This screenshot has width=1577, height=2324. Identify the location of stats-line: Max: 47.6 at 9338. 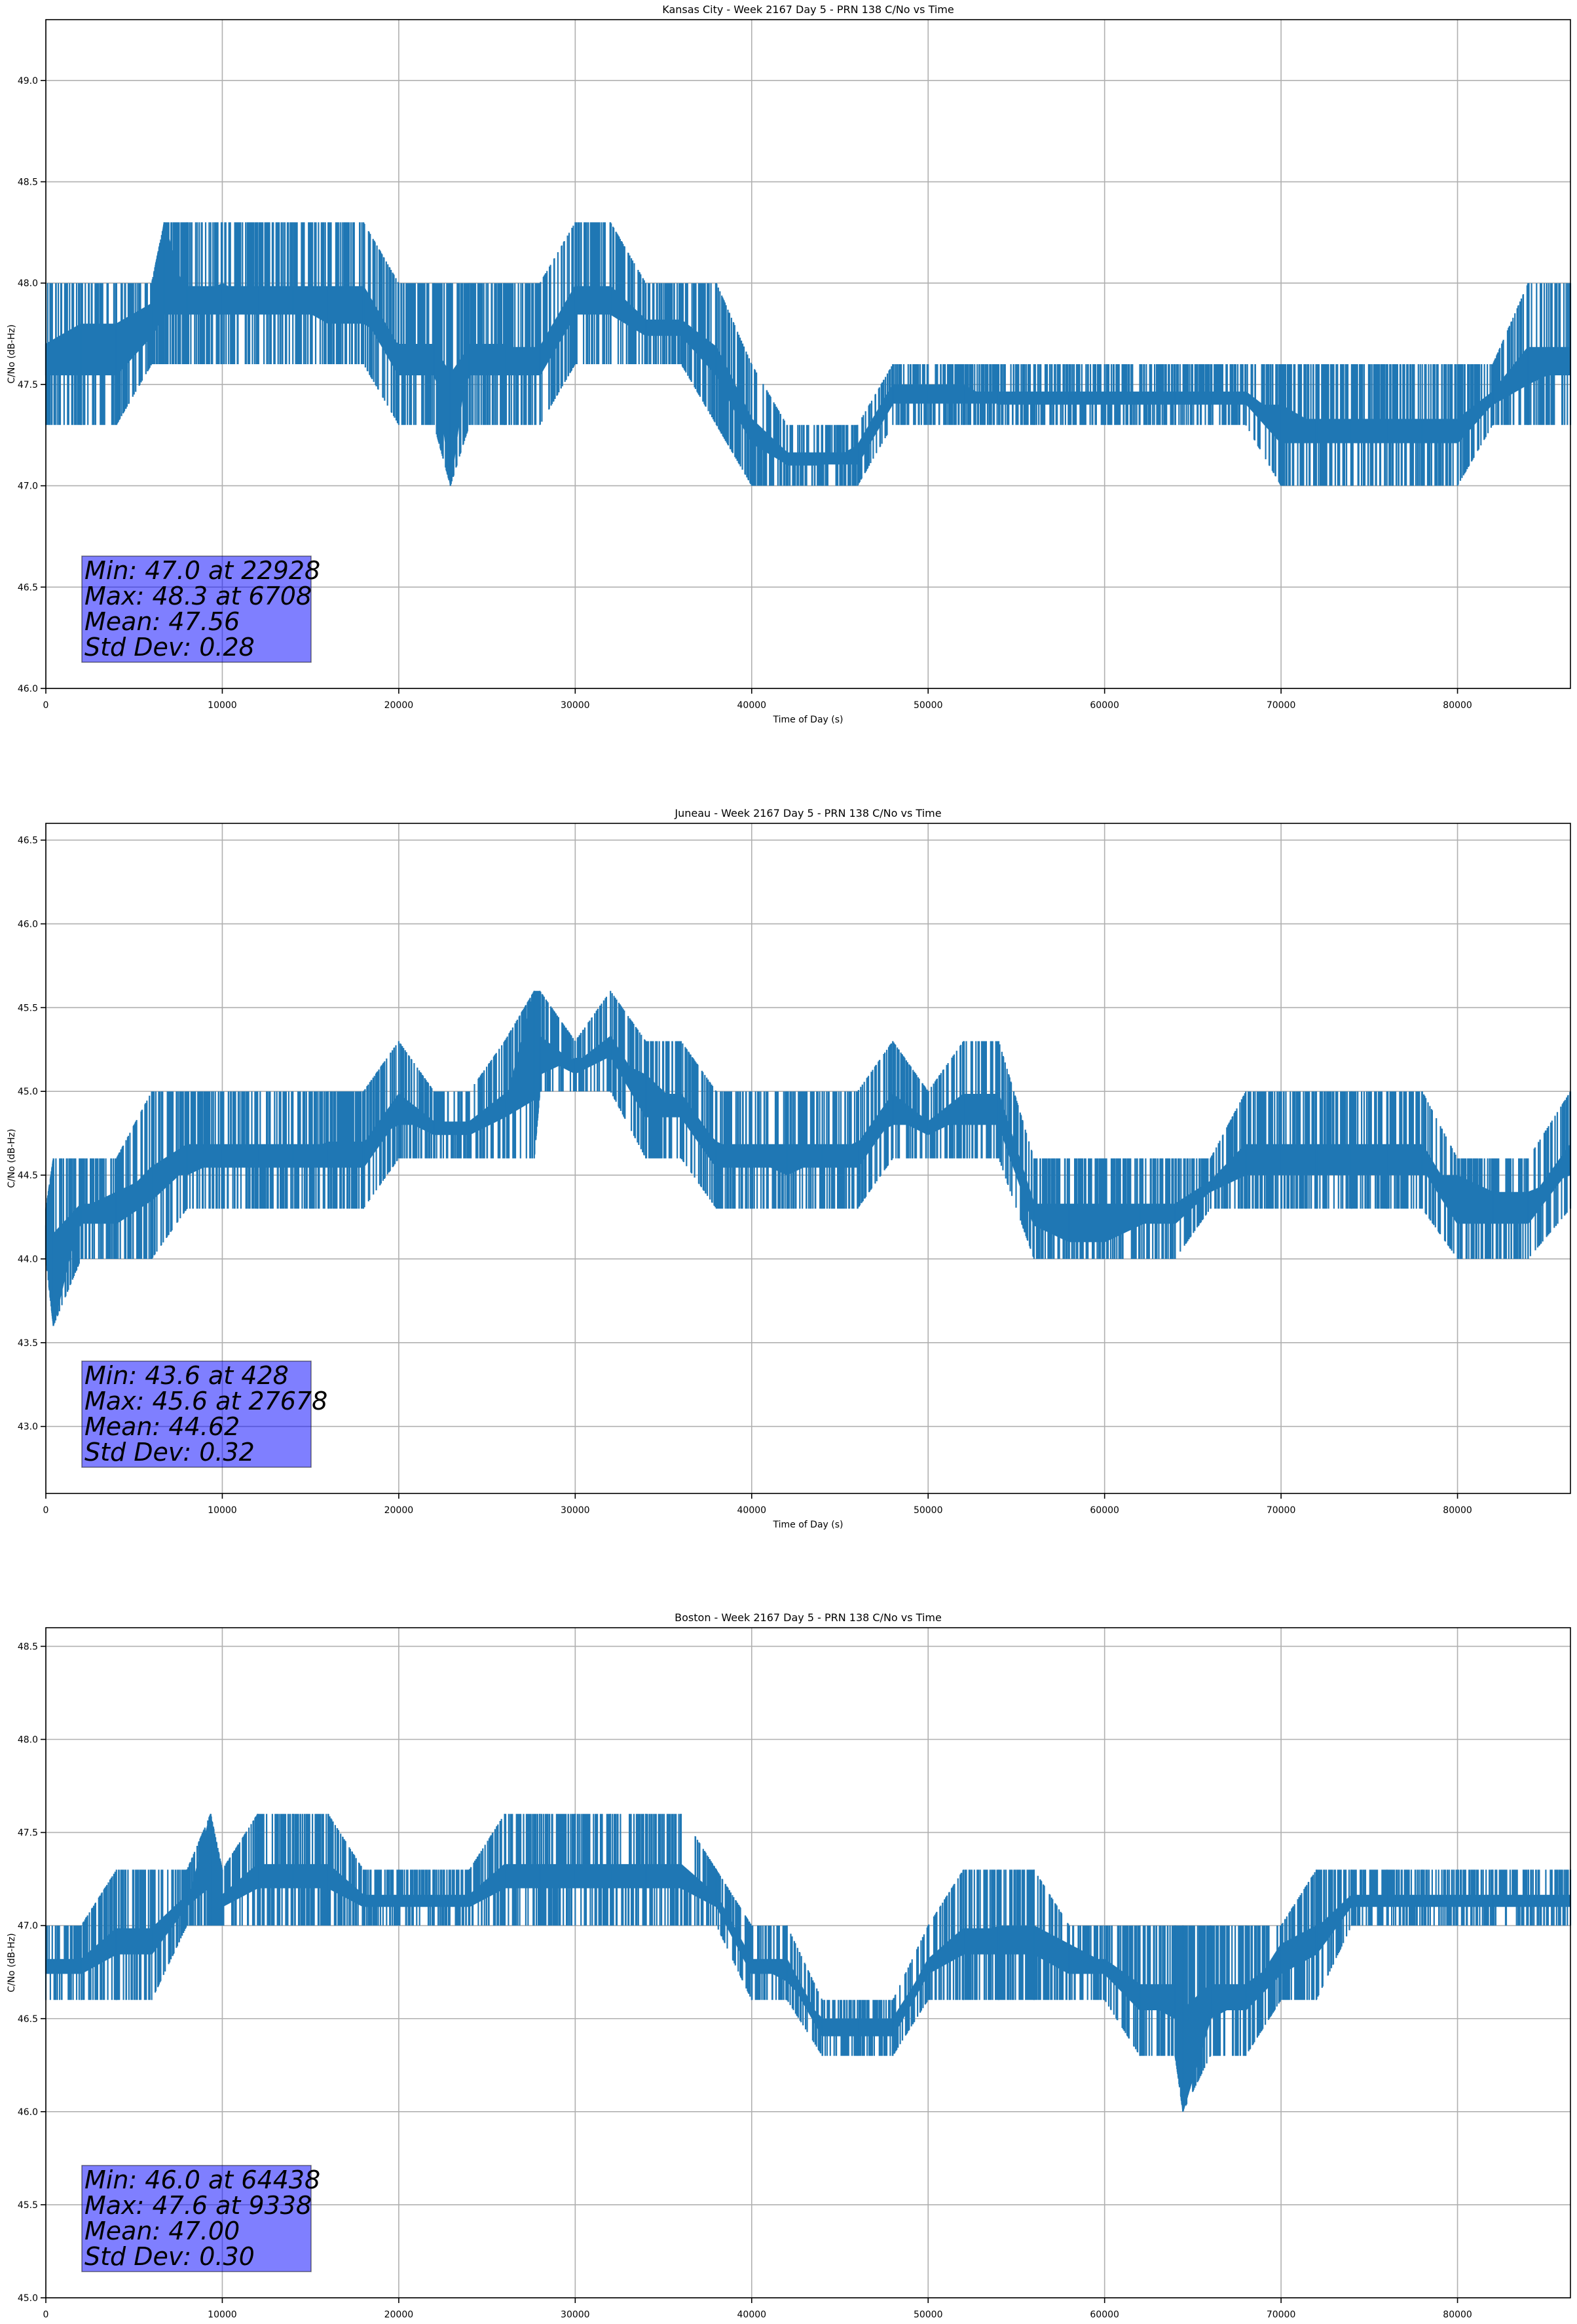
(198, 2205).